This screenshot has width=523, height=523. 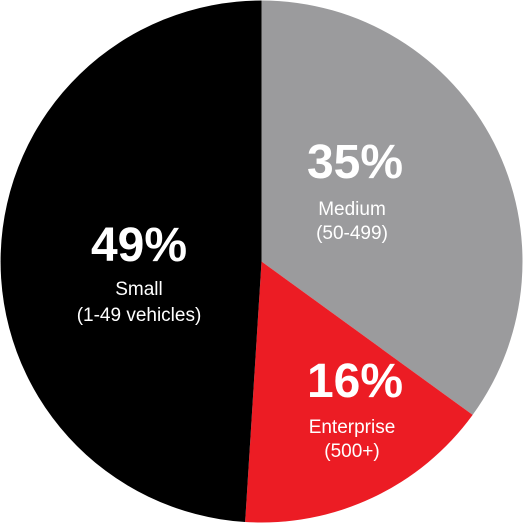 I want to click on medium-range-label: (50-499), so click(x=352, y=233).